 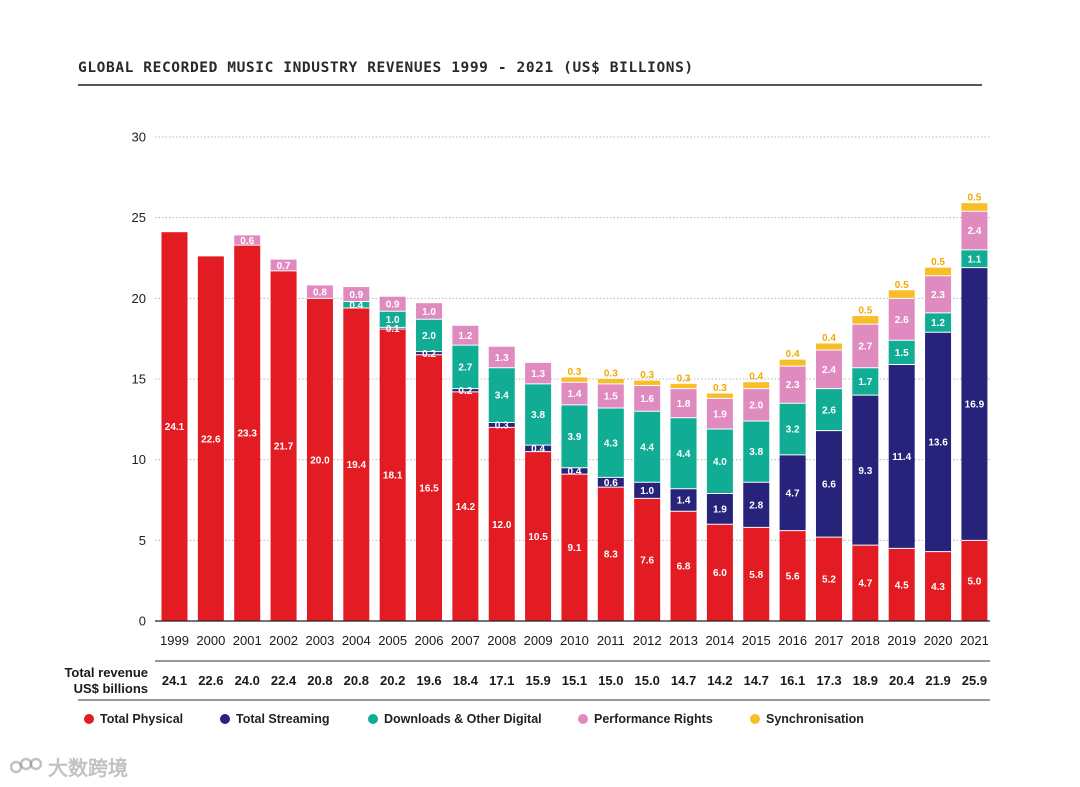 I want to click on x-tick-label: 2006, so click(x=429, y=640).